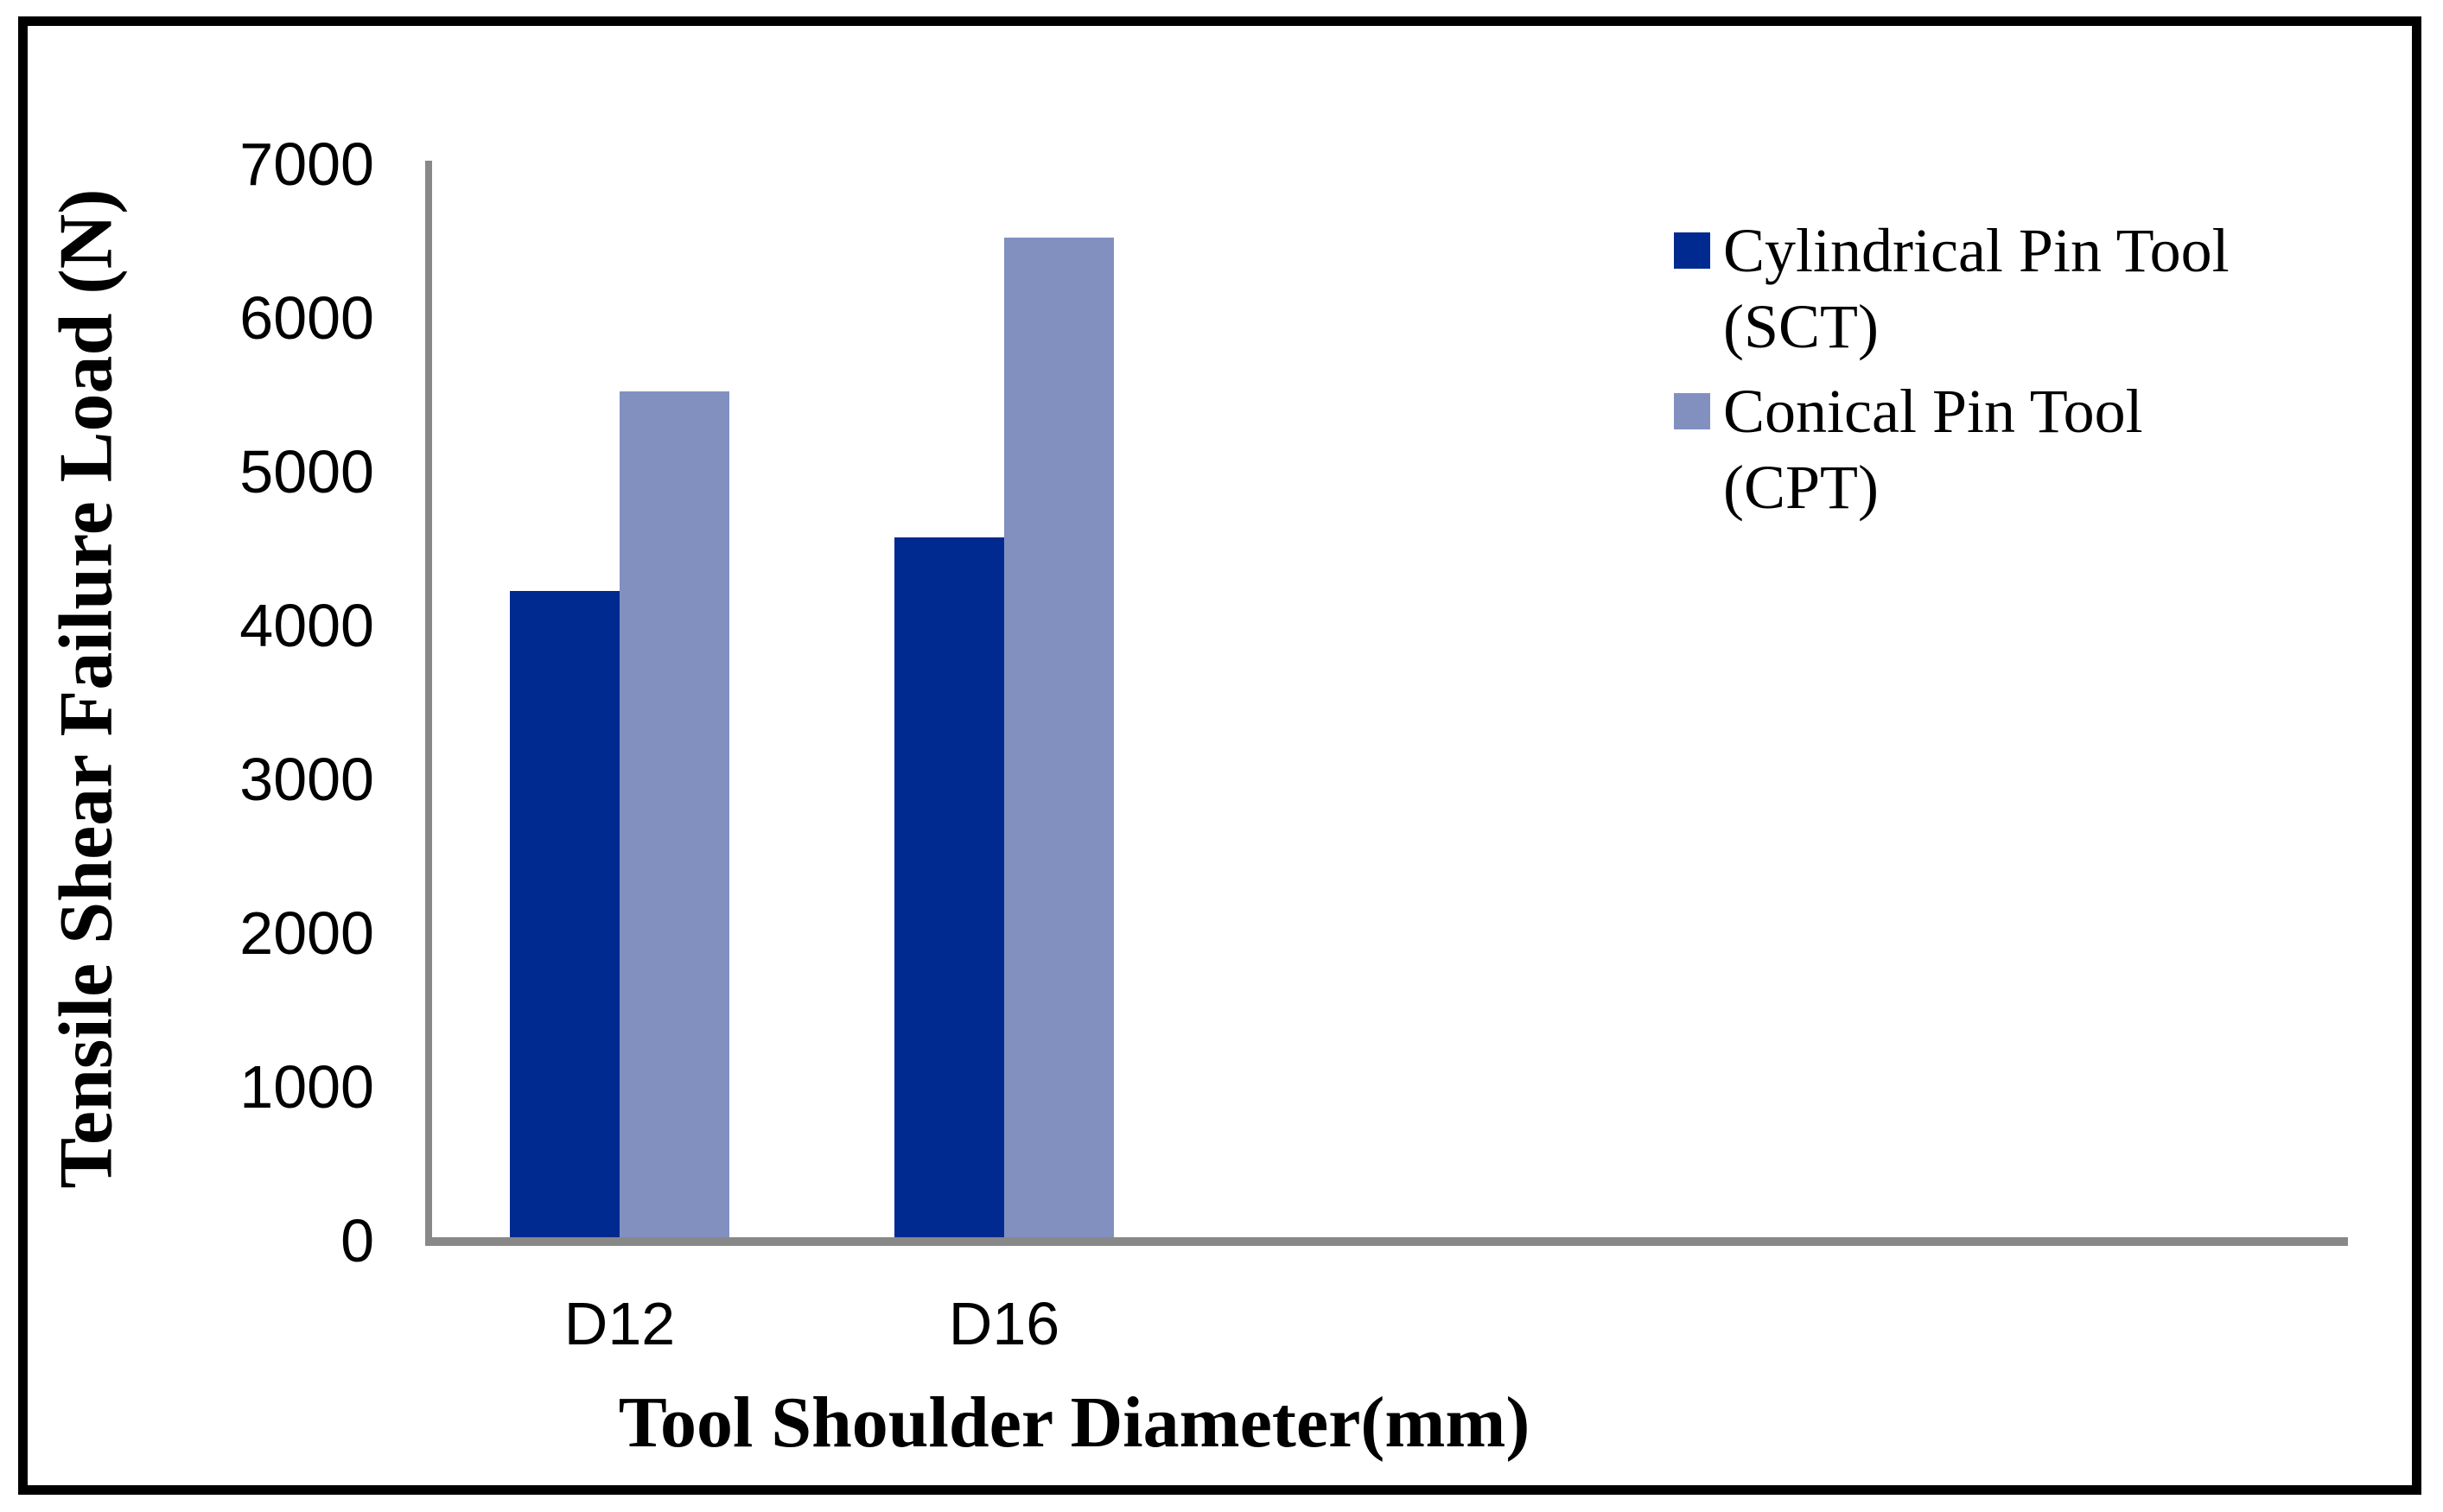  I want to click on x-axis-title: Tool Shoulder Diameter(mm), so click(1074, 1422).